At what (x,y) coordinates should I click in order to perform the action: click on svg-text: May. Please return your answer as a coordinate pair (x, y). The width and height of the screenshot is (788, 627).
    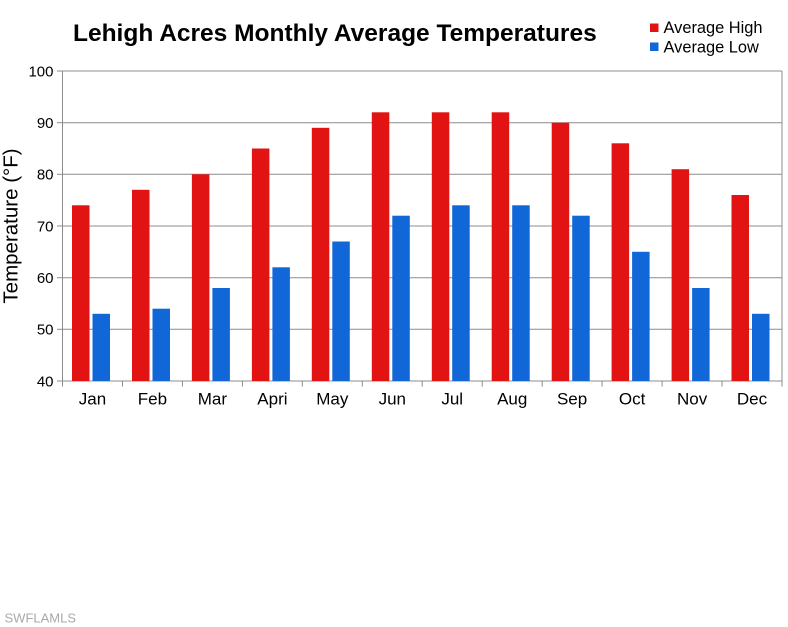
    Looking at the image, I should click on (332, 399).